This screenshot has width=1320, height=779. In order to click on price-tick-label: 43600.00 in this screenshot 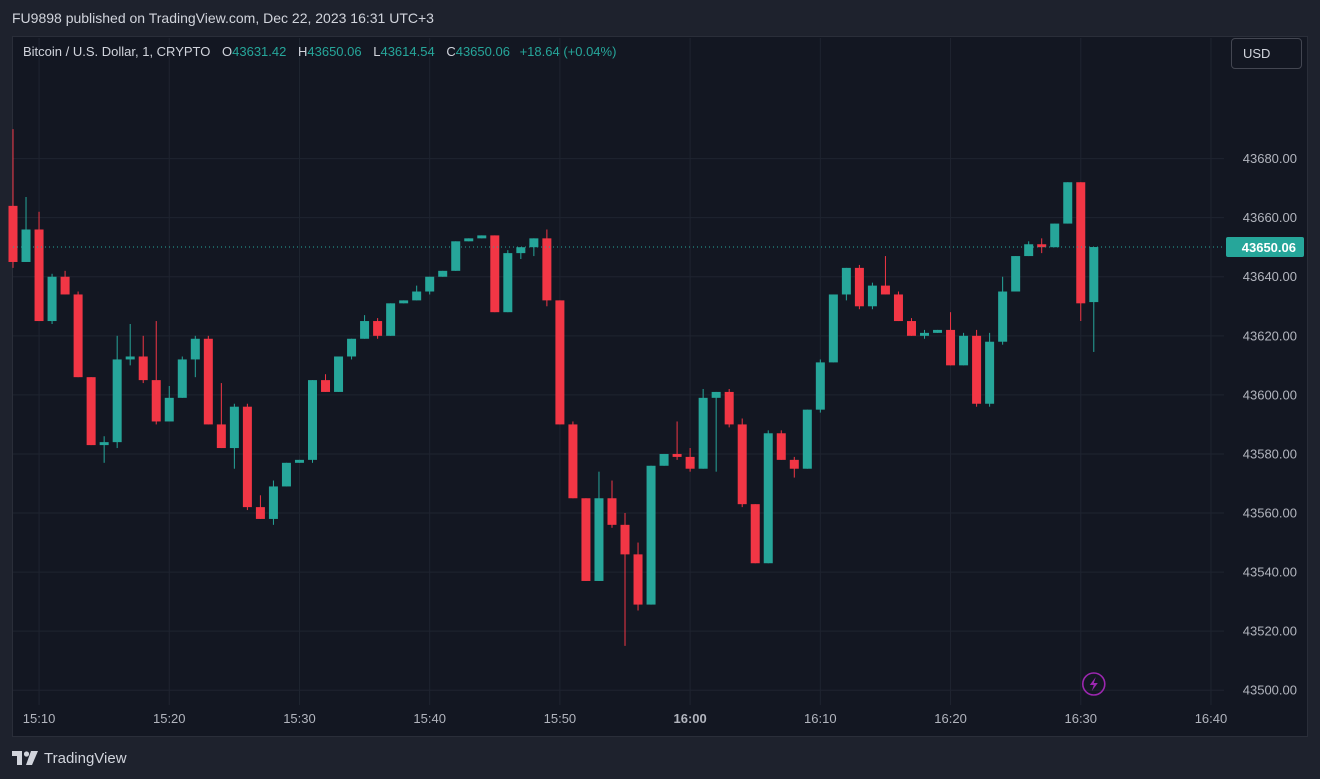, I will do `click(1270, 394)`.